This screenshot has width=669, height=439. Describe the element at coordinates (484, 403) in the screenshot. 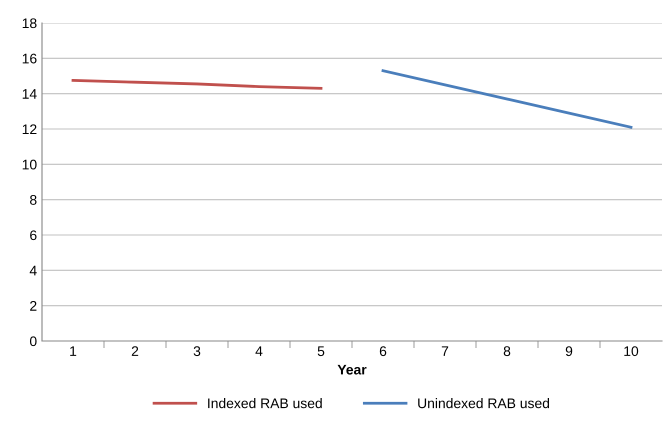

I see `legend-label: Unindexed RAB used` at that location.